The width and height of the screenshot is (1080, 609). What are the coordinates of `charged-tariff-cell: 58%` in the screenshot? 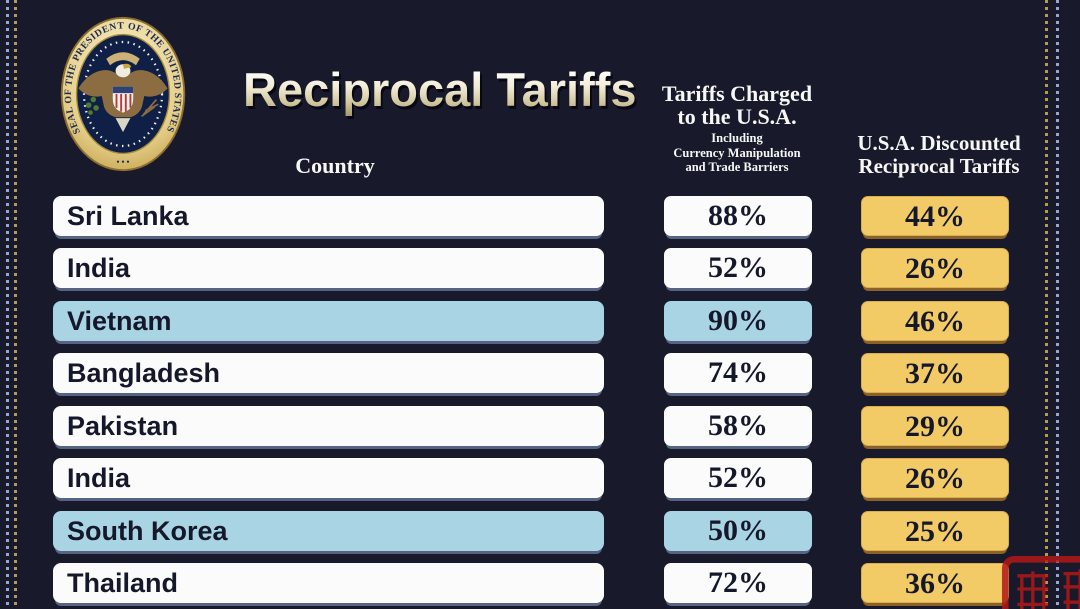 It's located at (738, 425).